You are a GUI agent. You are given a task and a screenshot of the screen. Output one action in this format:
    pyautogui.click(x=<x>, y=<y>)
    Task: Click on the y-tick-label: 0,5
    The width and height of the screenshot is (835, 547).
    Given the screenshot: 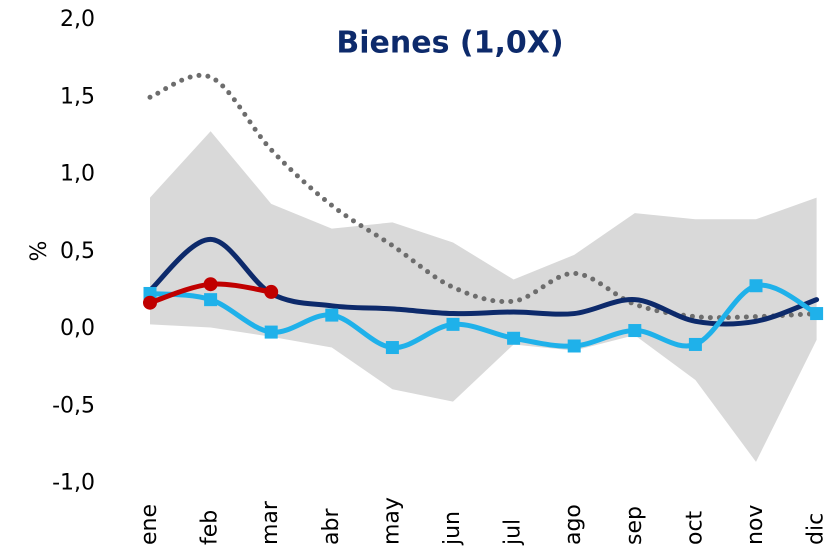 What is the action you would take?
    pyautogui.click(x=77, y=251)
    